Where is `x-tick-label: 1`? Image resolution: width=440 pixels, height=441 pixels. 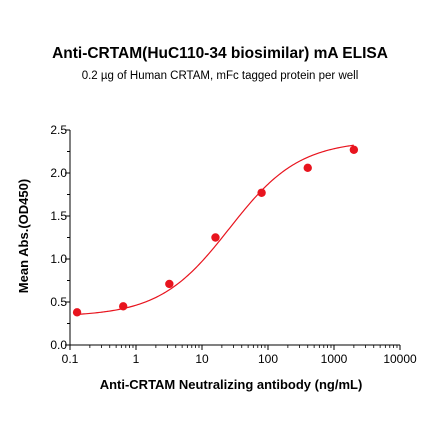
x-tick-label: 1 is located at coordinates (136, 359).